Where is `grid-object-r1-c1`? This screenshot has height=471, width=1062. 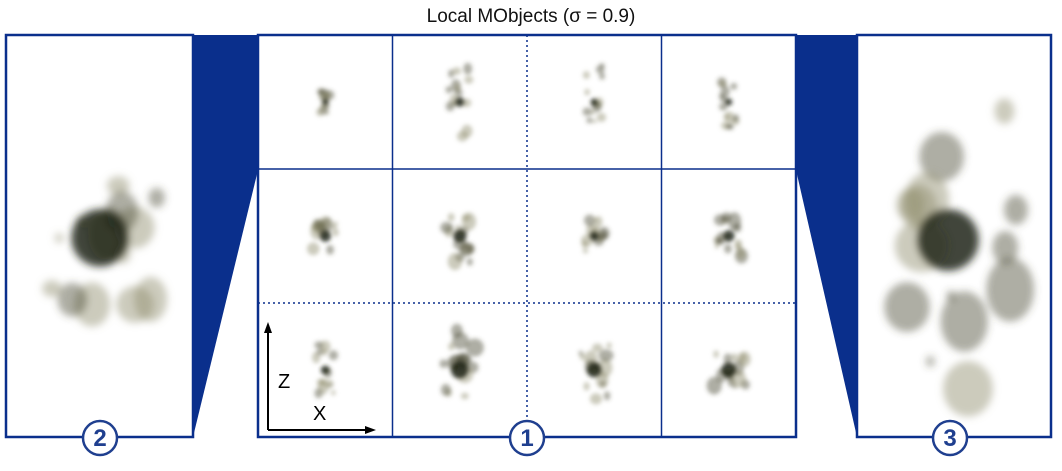 grid-object-r1-c1 is located at coordinates (325, 102).